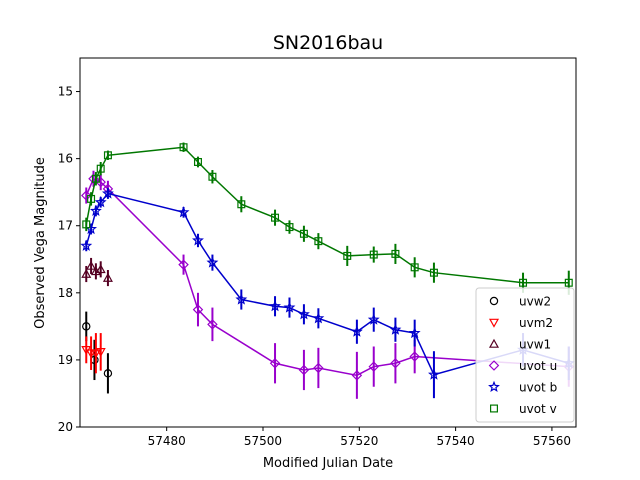 The height and width of the screenshot is (480, 640). I want to click on legend-marker-uvm2, so click(494, 323).